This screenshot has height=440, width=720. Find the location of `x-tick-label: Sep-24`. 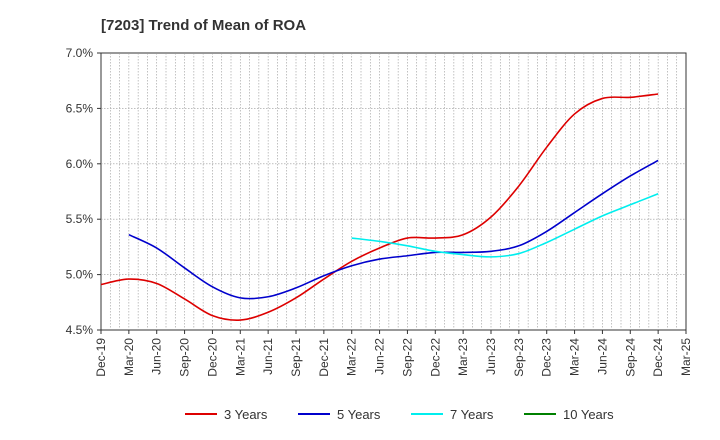

x-tick-label: Sep-24 is located at coordinates (630, 357).